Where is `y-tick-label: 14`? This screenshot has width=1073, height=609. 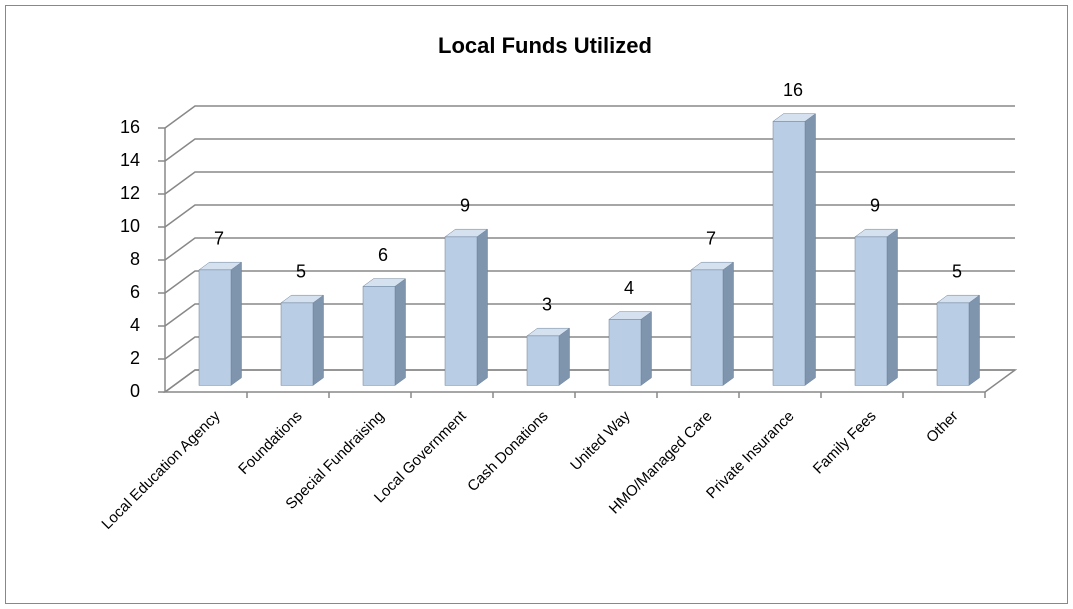
y-tick-label: 14 is located at coordinates (130, 160).